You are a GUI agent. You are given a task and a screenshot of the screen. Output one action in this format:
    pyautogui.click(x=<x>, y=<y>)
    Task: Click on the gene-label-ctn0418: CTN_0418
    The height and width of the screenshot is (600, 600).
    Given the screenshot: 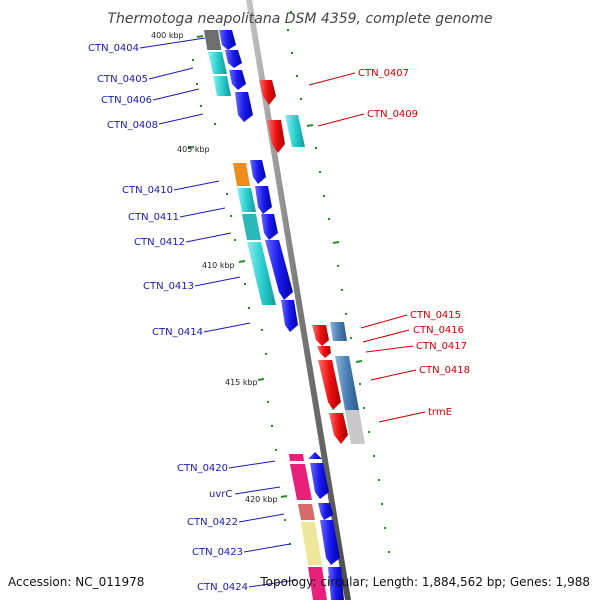 What is the action you would take?
    pyautogui.click(x=444, y=370)
    